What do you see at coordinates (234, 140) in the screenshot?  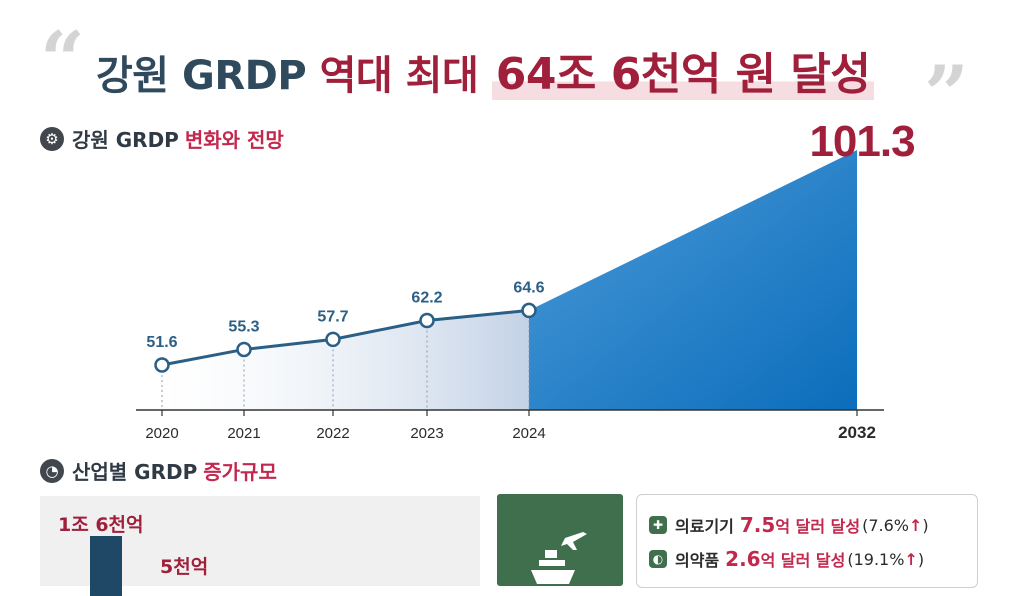 I see `section-1-title-red: 변화와 전망` at bounding box center [234, 140].